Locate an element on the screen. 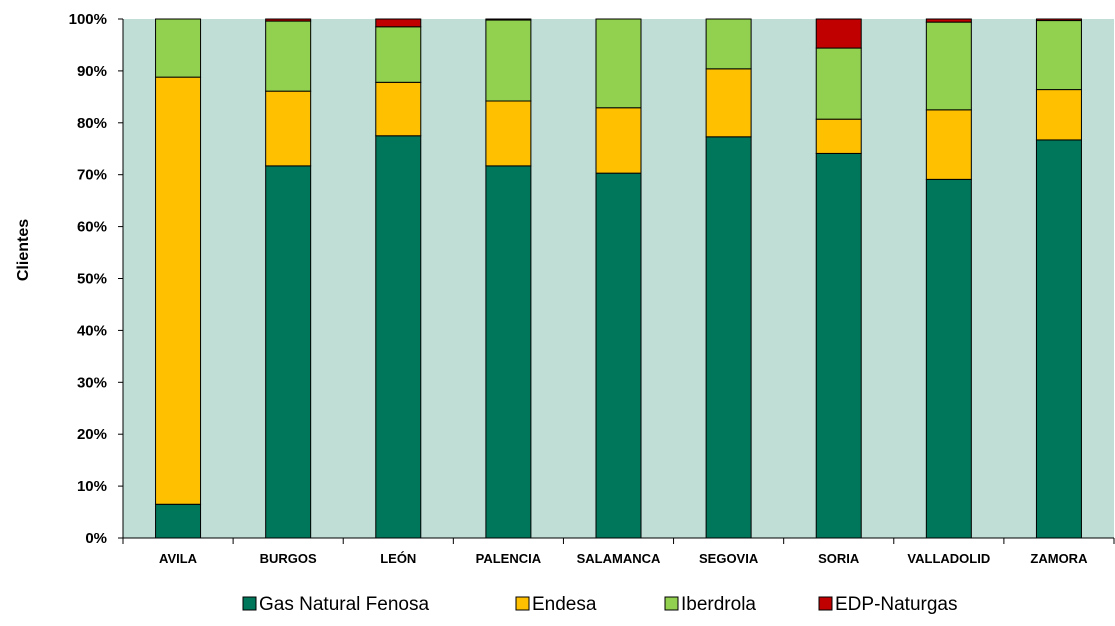  y-tick-label: 20% is located at coordinates (92, 434).